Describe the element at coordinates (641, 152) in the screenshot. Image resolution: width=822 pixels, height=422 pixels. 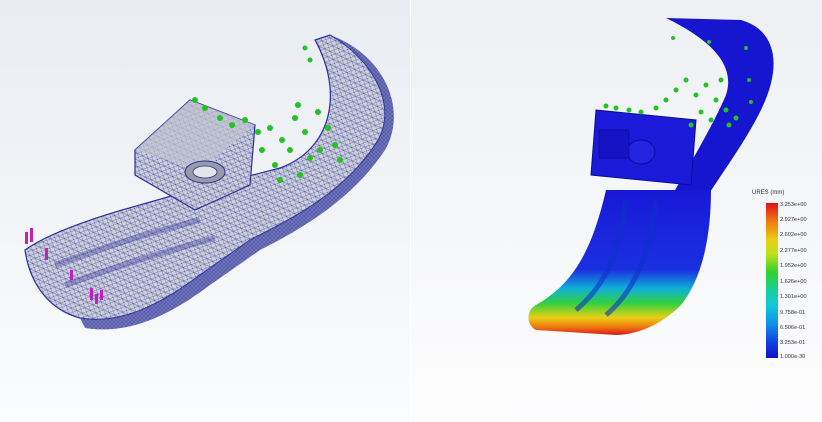
I see `mounting-hole` at that location.